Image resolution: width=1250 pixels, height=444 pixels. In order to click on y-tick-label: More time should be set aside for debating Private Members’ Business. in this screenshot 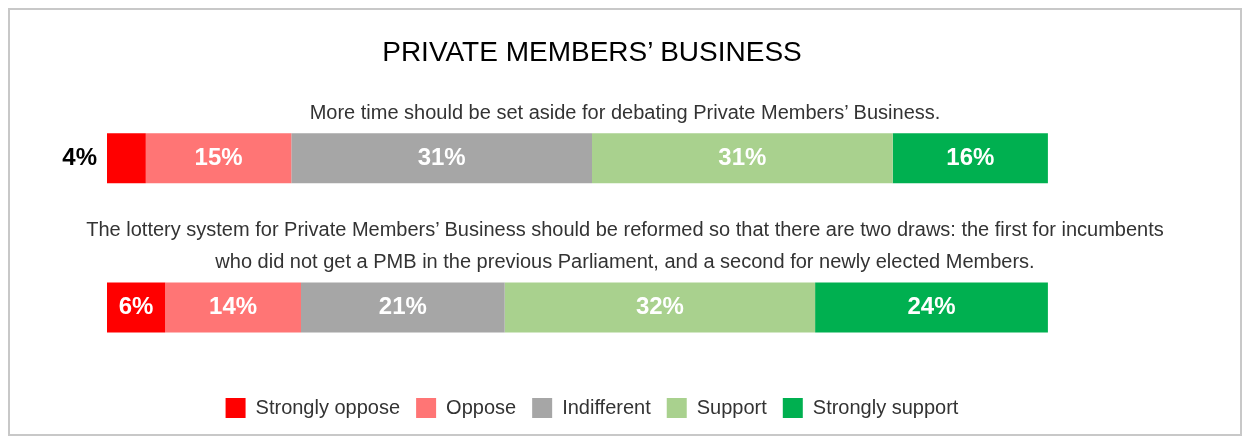, I will do `click(625, 111)`.